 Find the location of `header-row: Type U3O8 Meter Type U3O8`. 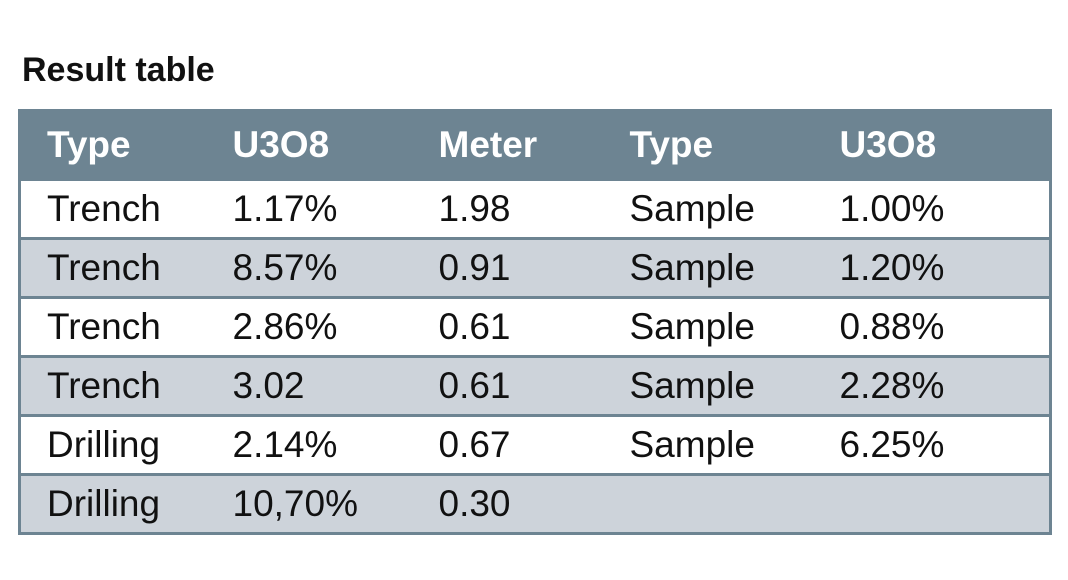

header-row: Type U3O8 Meter Type U3O8 is located at coordinates (535, 145).